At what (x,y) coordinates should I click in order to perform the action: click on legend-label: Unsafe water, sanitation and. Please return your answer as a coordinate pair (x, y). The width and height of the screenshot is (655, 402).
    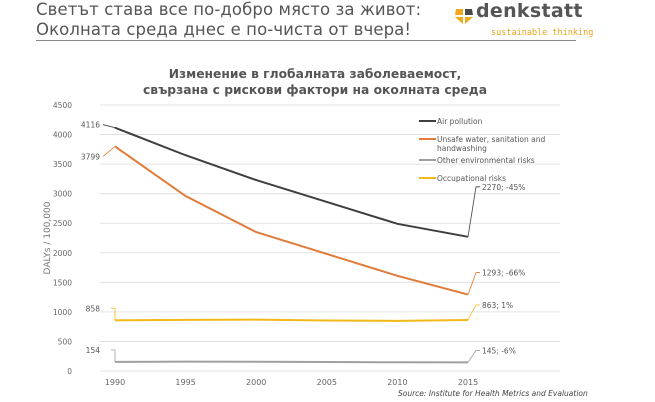
    Looking at the image, I should click on (491, 139).